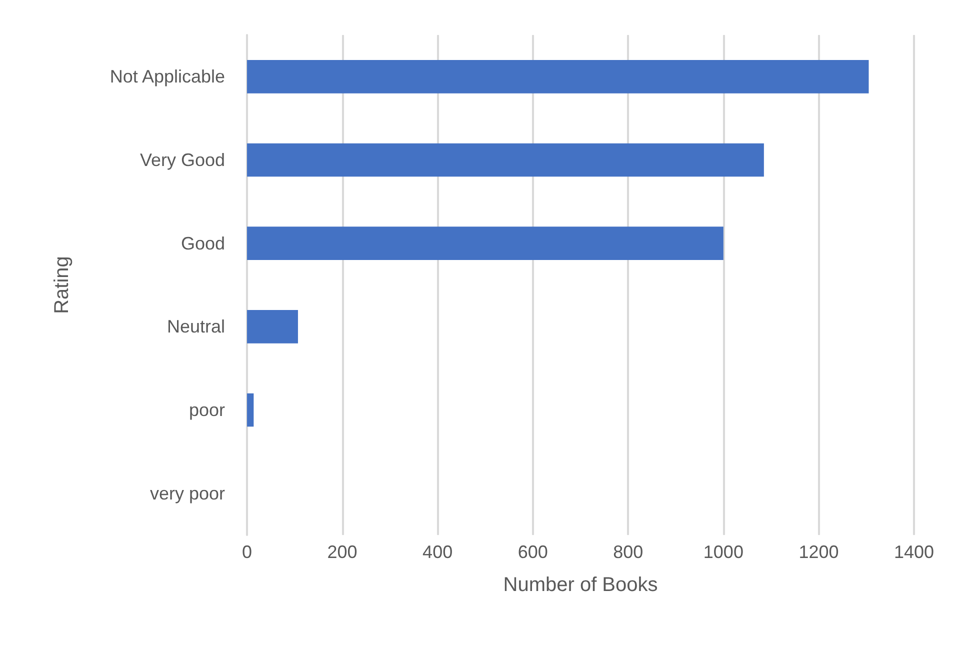  Describe the element at coordinates (195, 326) in the screenshot. I see `y-tick-label: Neutral` at that location.